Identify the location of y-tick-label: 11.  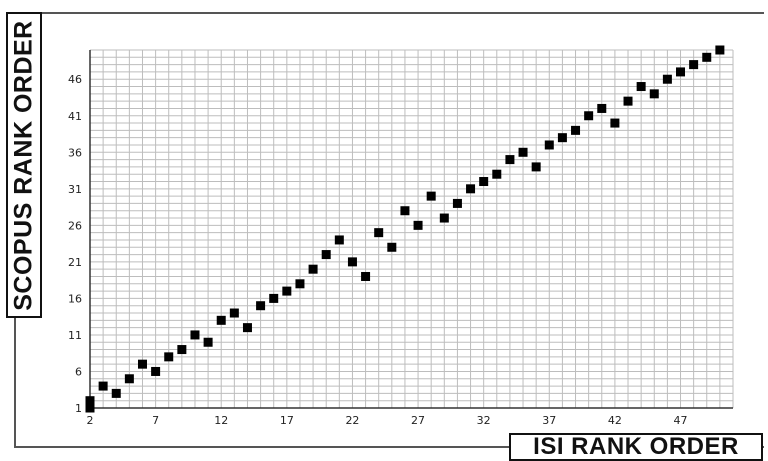
(75, 335).